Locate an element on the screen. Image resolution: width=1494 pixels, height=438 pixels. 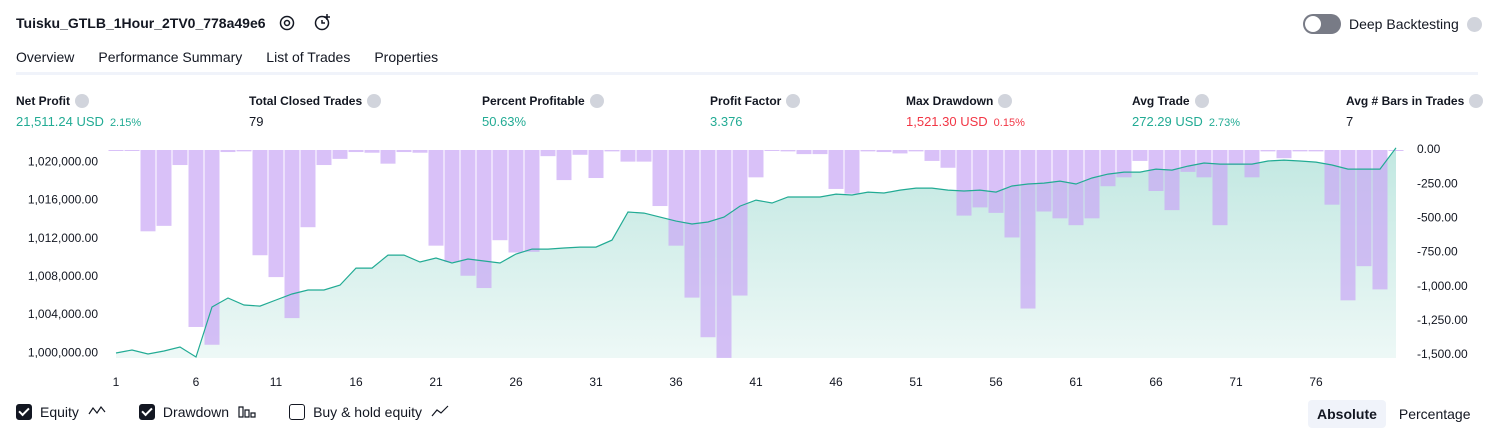
strategy-title: Tuisku_GTLB_1Hour_2TV0_778a49e6 is located at coordinates (141, 23).